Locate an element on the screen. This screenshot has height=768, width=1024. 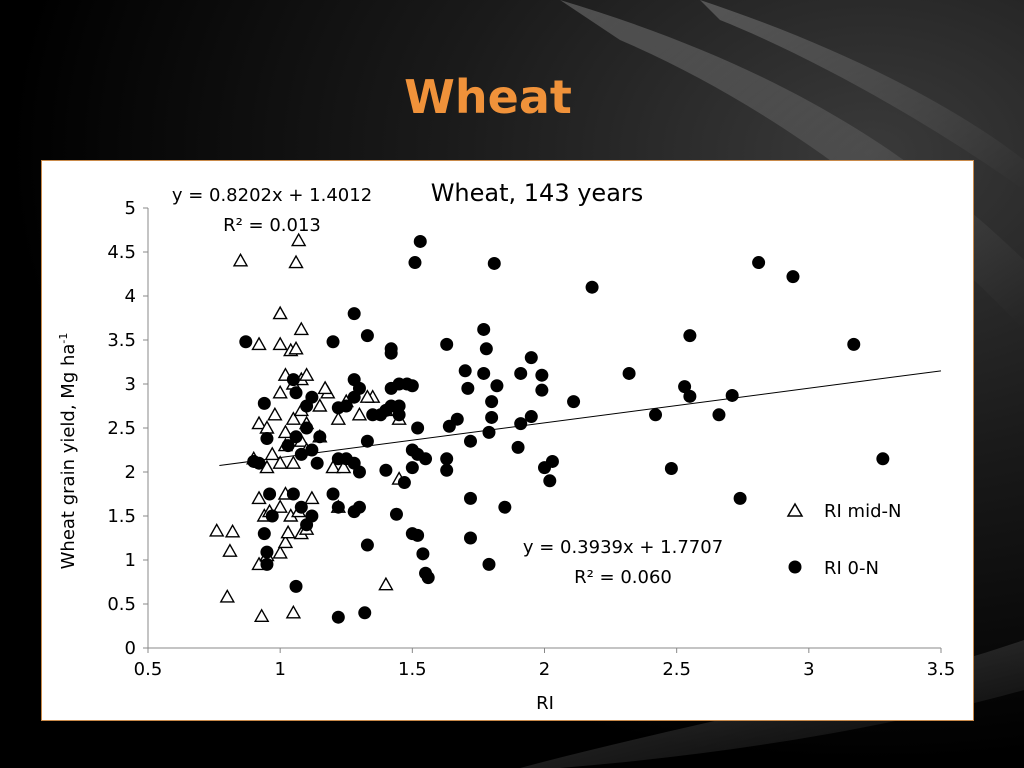
y-tick-label: 2.5 is located at coordinates (121, 428).